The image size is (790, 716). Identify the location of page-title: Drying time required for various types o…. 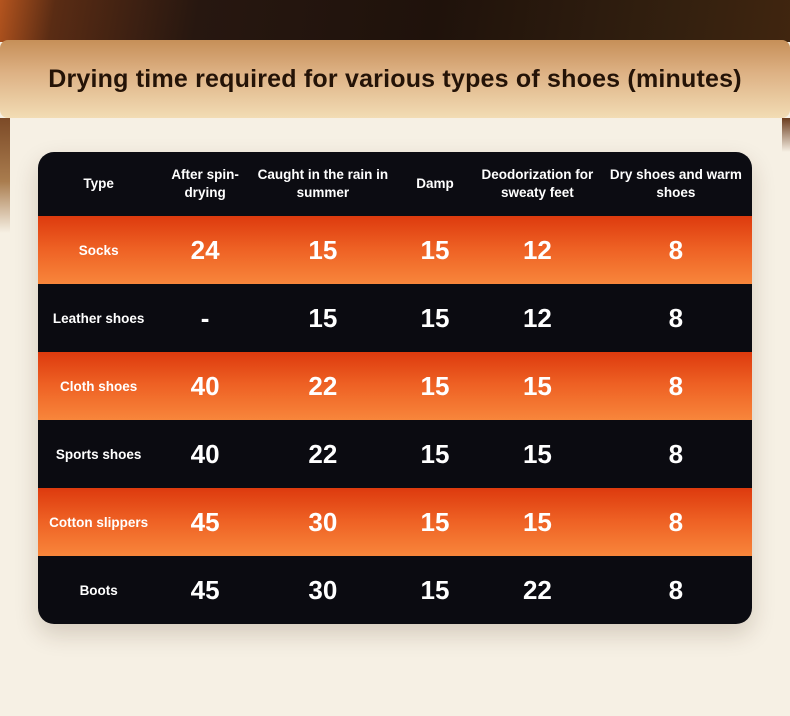
(395, 78).